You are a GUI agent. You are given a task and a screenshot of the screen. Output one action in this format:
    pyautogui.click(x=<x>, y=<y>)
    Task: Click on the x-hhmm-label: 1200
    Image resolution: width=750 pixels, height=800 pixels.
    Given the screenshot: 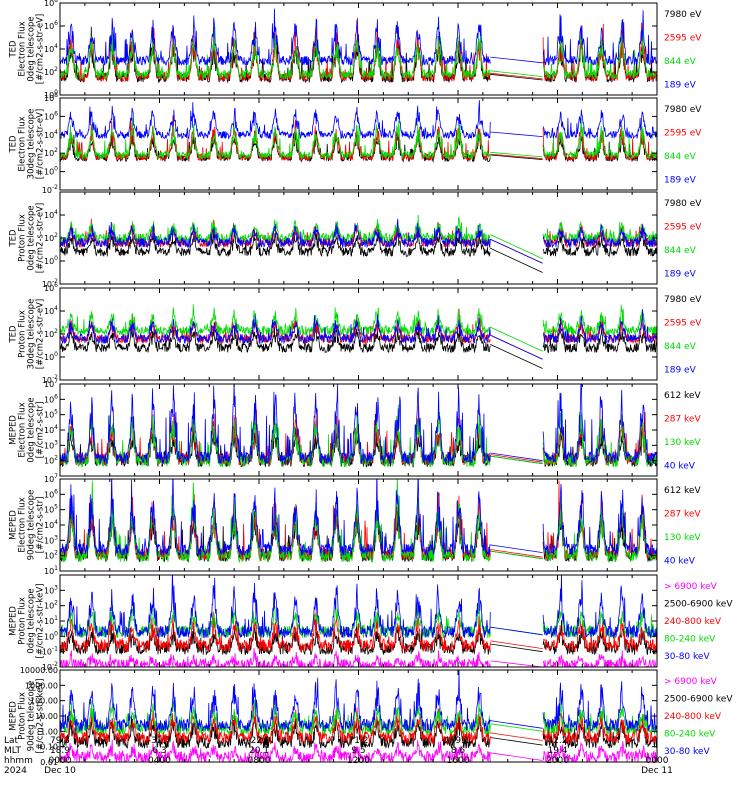 What is the action you would take?
    pyautogui.click(x=358, y=761)
    